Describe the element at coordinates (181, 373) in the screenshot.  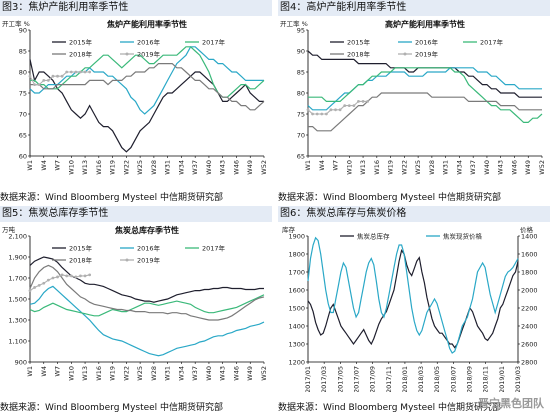
I see `x-tick-label: W34` at that location.